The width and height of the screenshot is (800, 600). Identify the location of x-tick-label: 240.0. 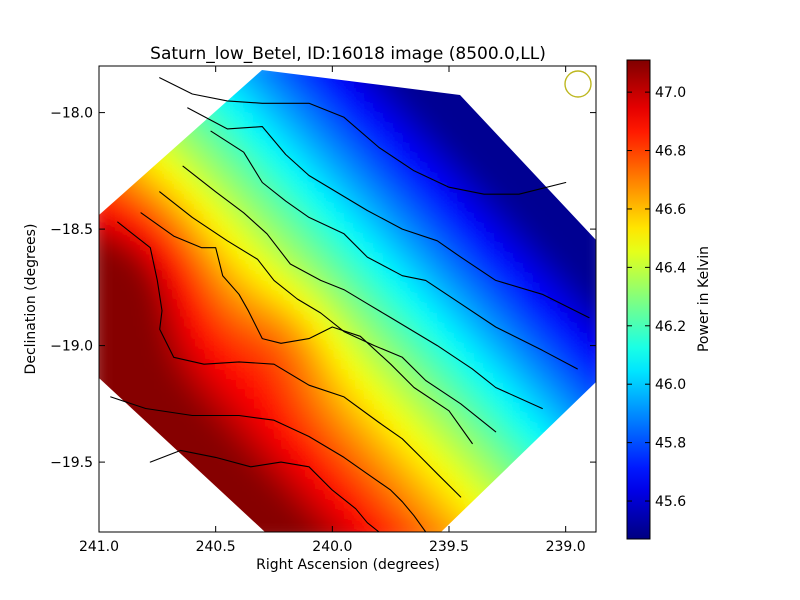
(332, 547).